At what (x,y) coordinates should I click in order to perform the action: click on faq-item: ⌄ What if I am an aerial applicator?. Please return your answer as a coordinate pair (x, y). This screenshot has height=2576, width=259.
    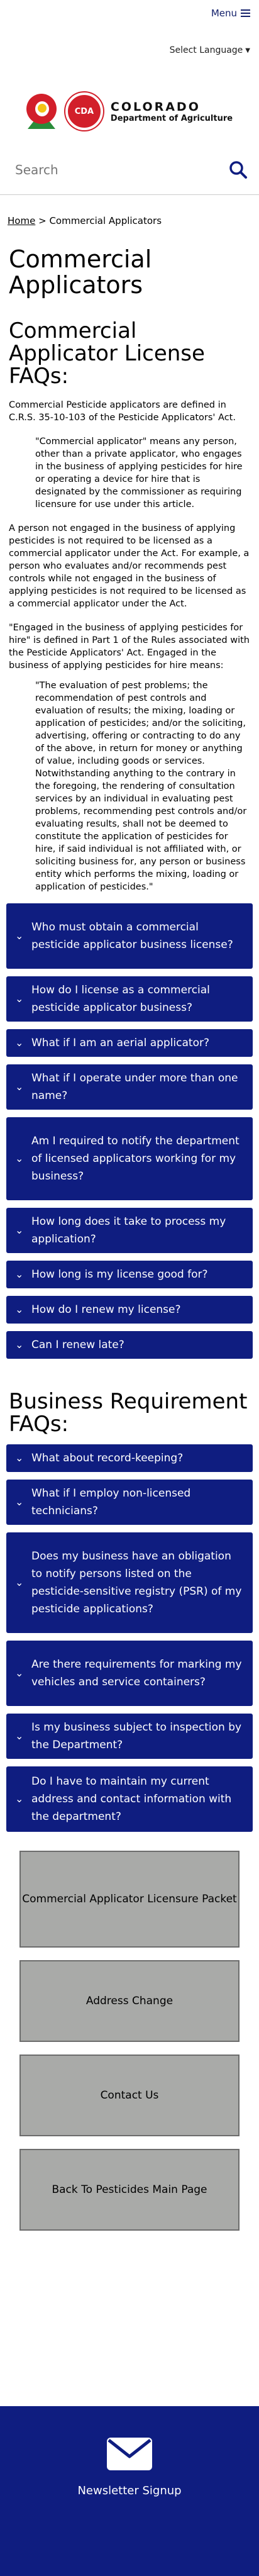
    Looking at the image, I should click on (129, 1043).